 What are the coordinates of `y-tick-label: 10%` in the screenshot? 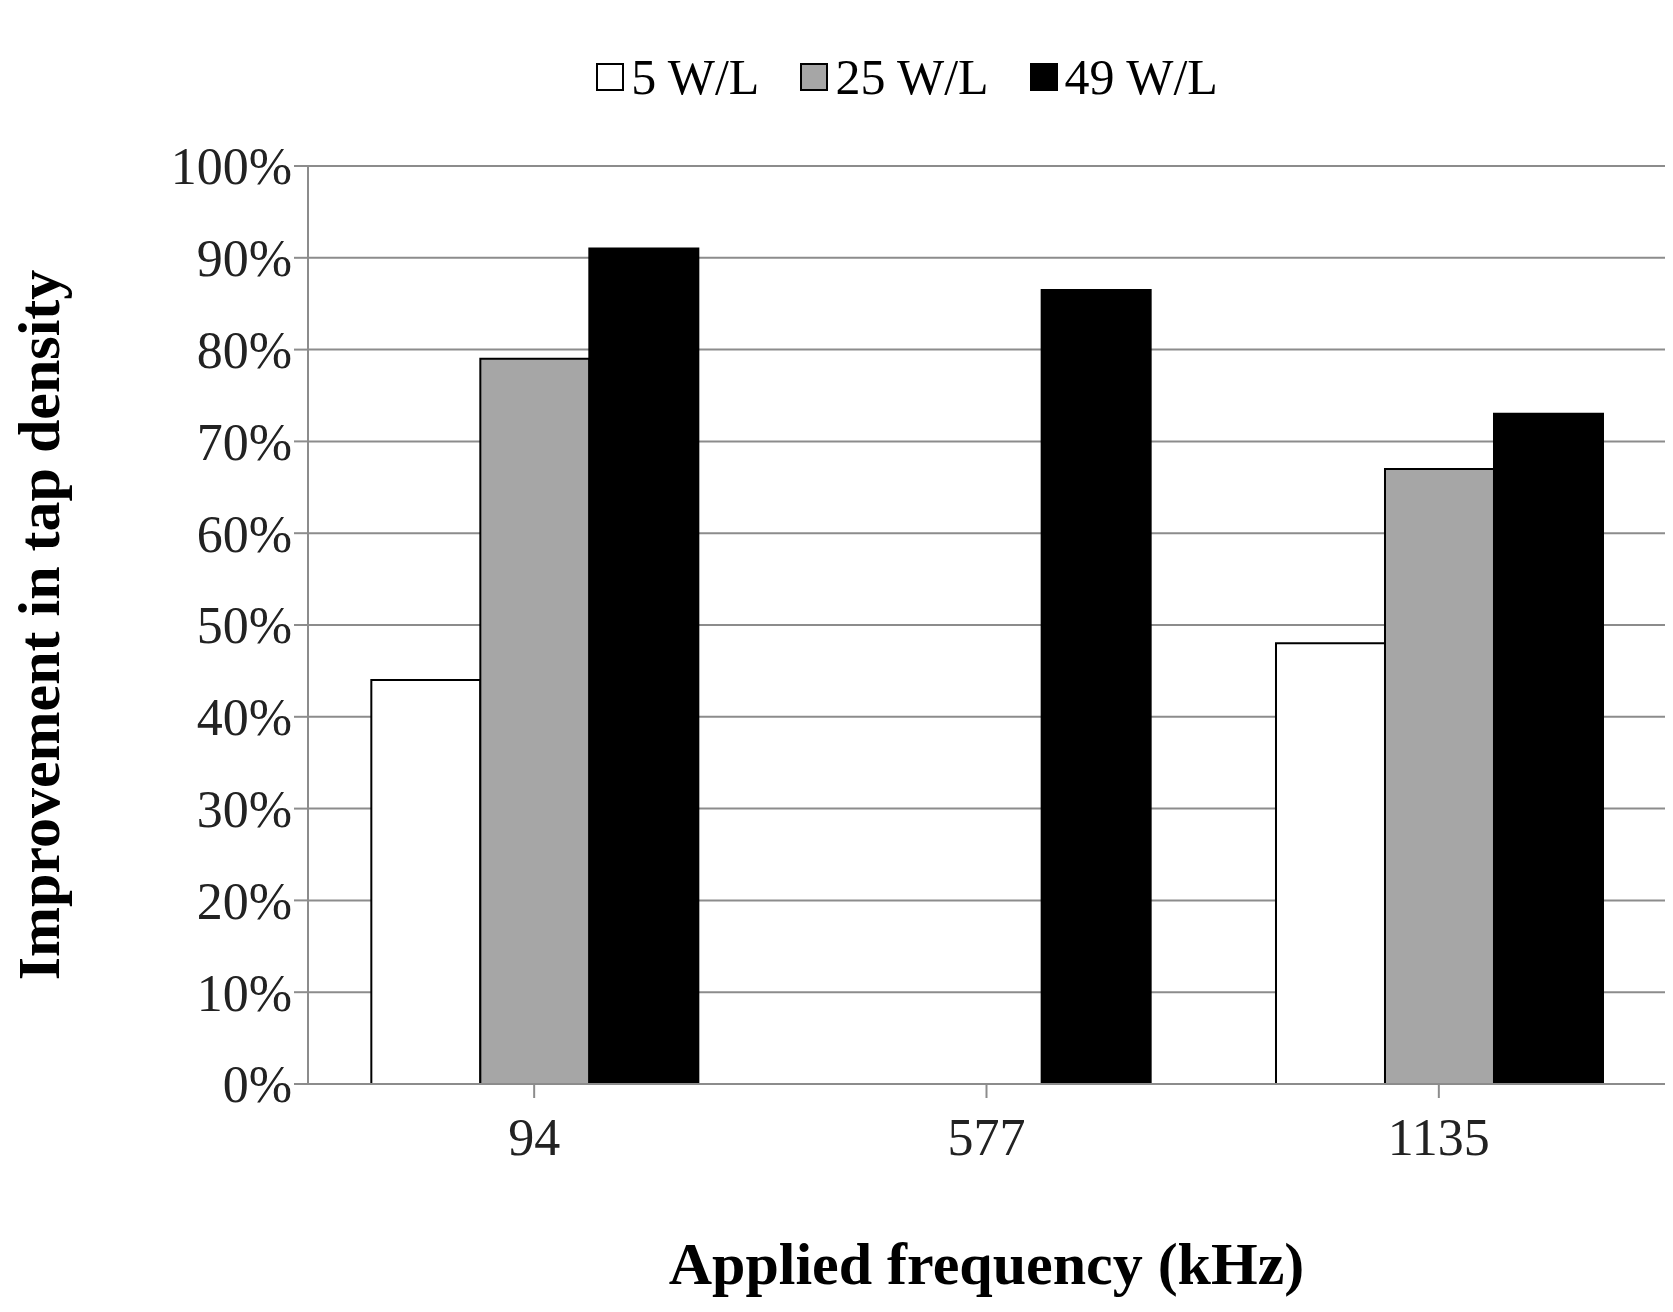 It's located at (244, 993).